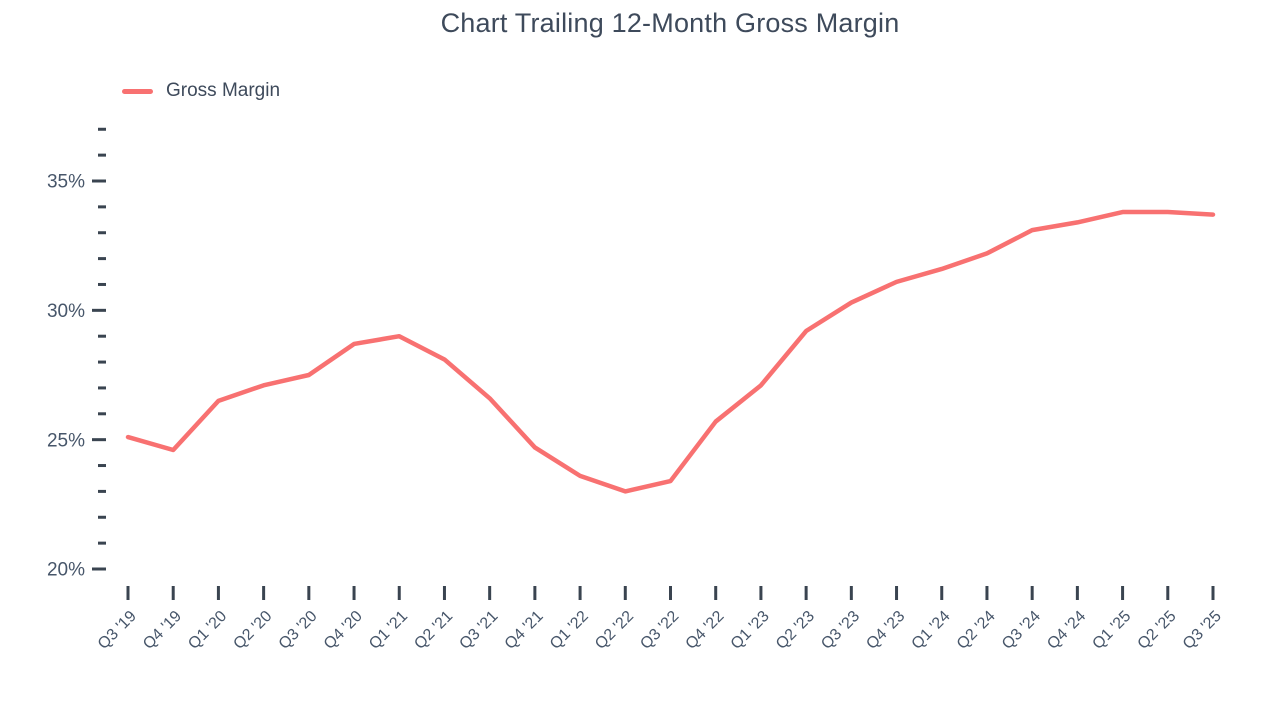 The height and width of the screenshot is (720, 1280). What do you see at coordinates (66, 570) in the screenshot?
I see `y-axis-label: 20%` at bounding box center [66, 570].